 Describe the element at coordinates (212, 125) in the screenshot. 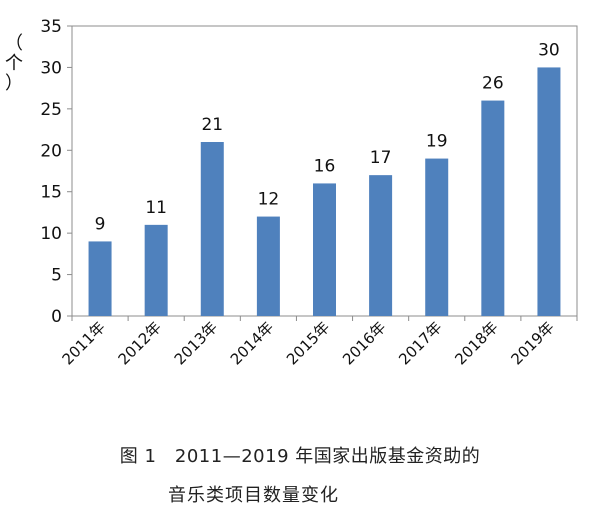

I see `bar-value-label: 21` at that location.